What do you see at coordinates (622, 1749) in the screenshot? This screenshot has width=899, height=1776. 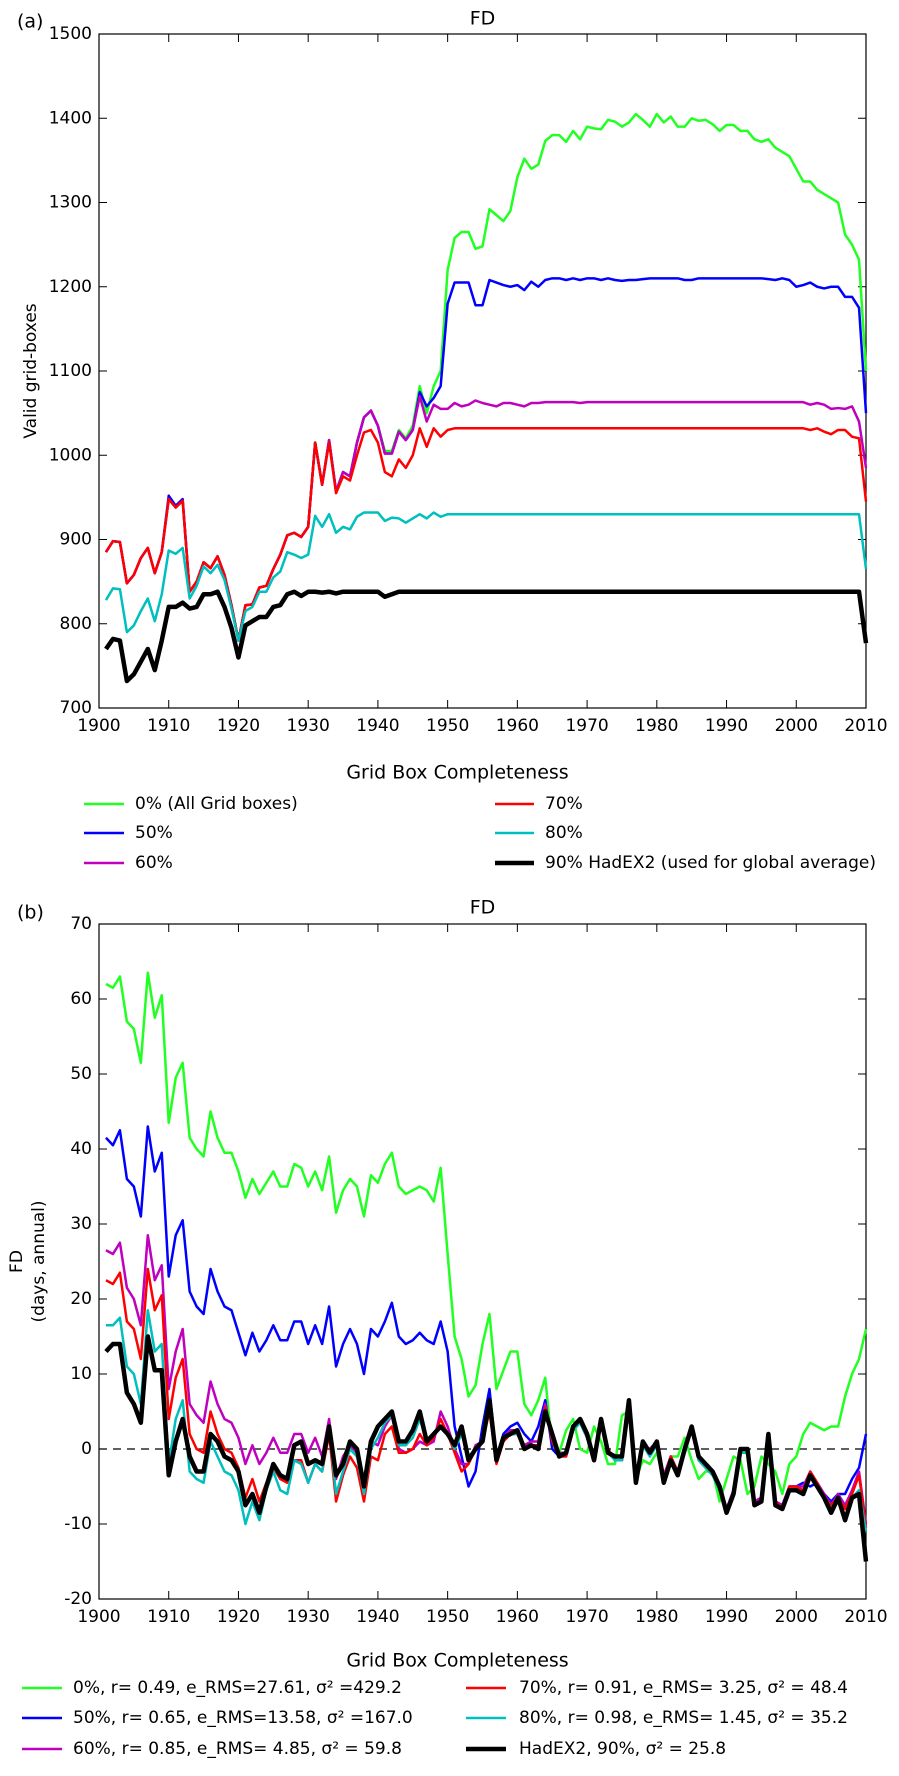 I see `legend-label: HadEX2, 90%, σ² = 25.8` at bounding box center [622, 1749].